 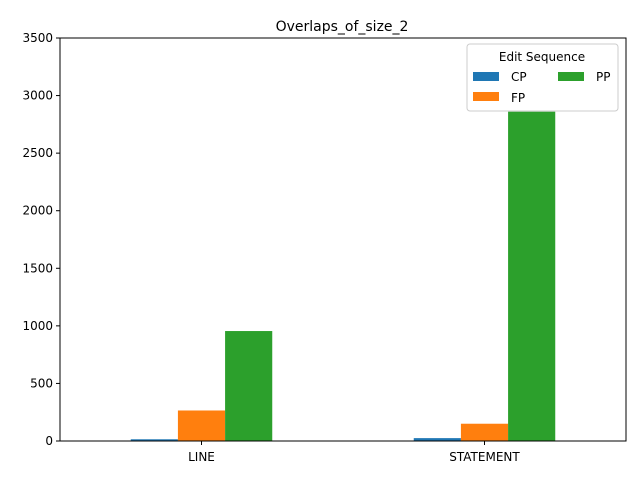 What do you see at coordinates (532, 276) in the screenshot?
I see `bar-pp-statement` at bounding box center [532, 276].